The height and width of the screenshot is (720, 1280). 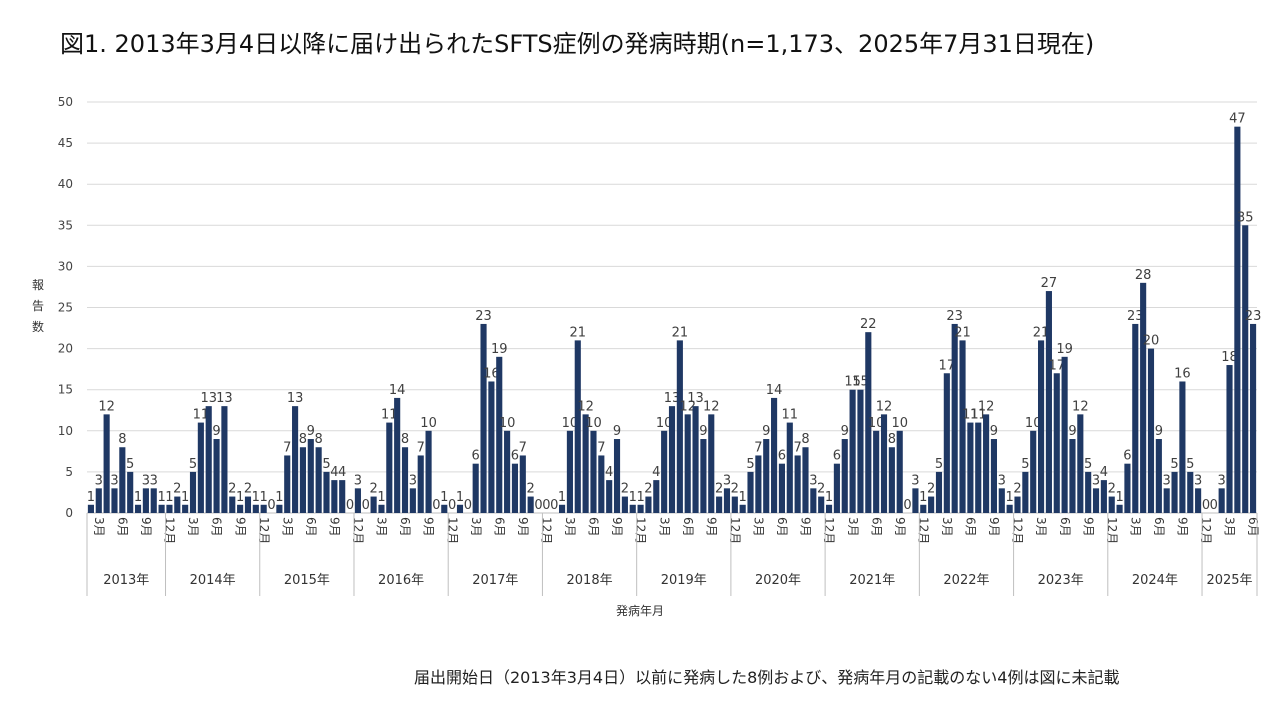 I want to click on y-tick-label: 5, so click(x=69, y=472).